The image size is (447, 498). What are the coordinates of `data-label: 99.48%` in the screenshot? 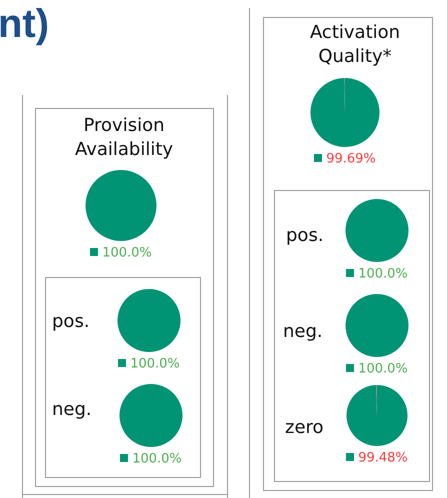 It's located at (383, 458).